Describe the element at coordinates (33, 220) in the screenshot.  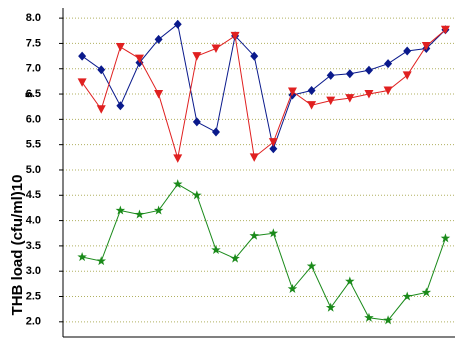
I see `y-tick-label: 4.0` at that location.